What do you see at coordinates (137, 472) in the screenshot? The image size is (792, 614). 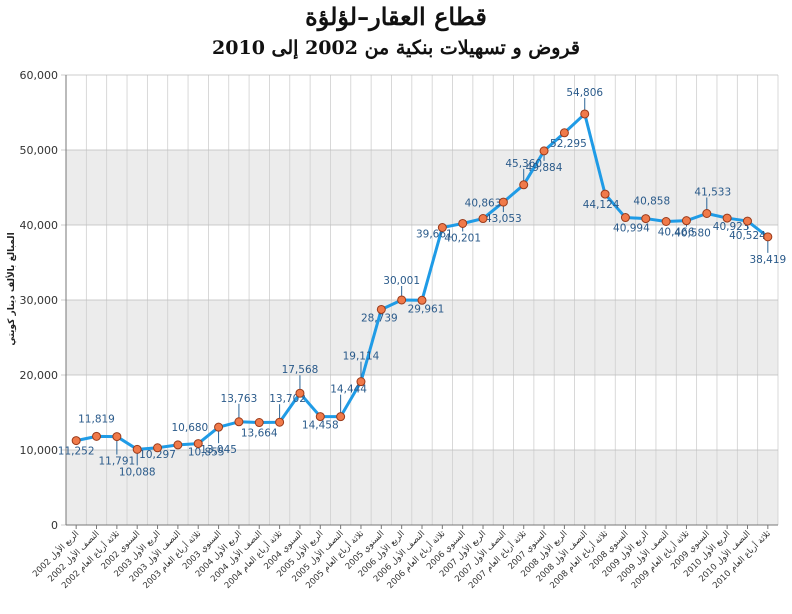 I see `data-label: 10,088` at bounding box center [137, 472].